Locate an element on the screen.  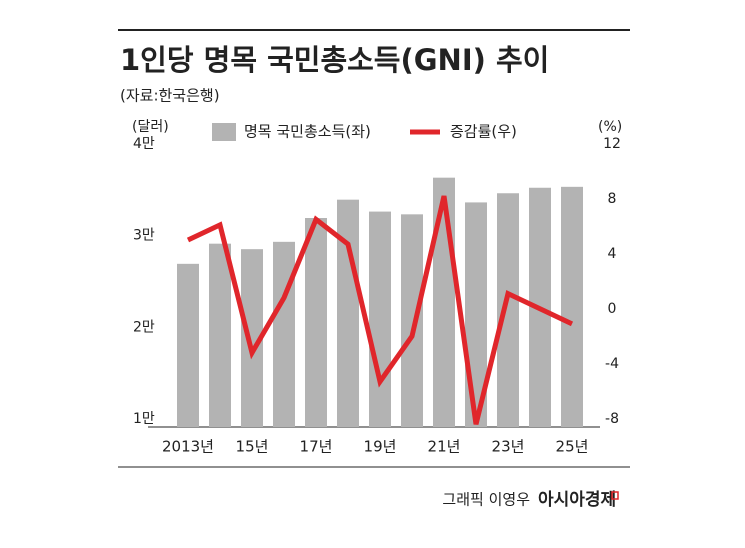
x-tick-label: 23년 is located at coordinates (508, 447).